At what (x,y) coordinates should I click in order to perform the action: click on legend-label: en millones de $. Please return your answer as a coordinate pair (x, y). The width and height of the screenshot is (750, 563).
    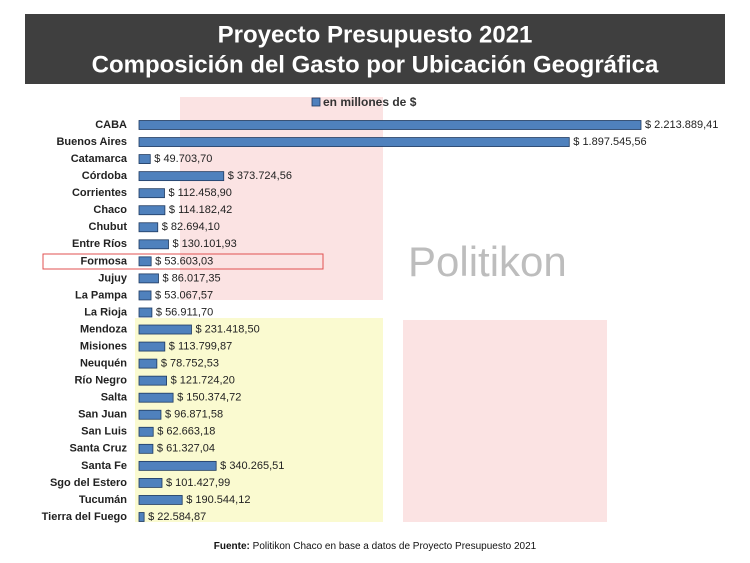
    Looking at the image, I should click on (370, 102).